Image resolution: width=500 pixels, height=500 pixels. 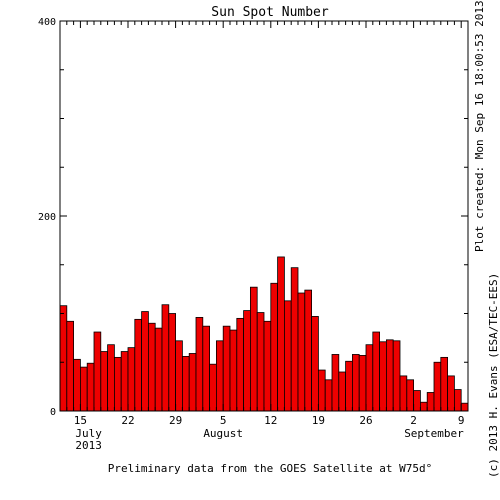 What do you see at coordinates (175, 420) in the screenshot?
I see `x-tick-label: 29` at bounding box center [175, 420].